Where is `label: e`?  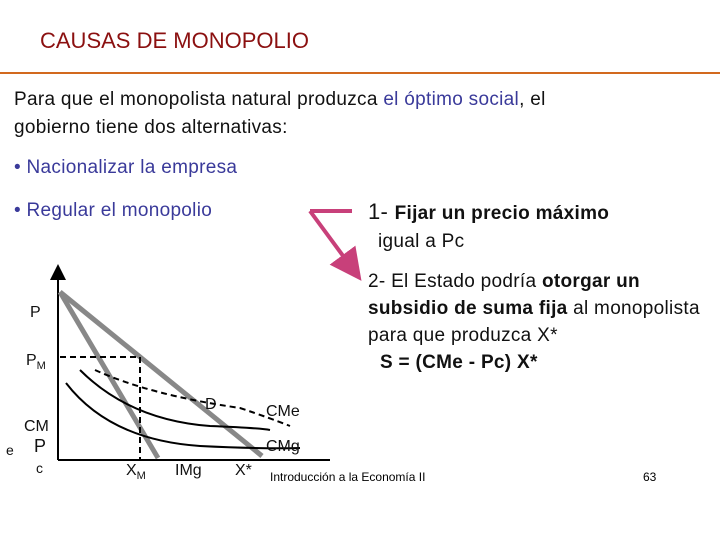
label: e is located at coordinates (10, 450).